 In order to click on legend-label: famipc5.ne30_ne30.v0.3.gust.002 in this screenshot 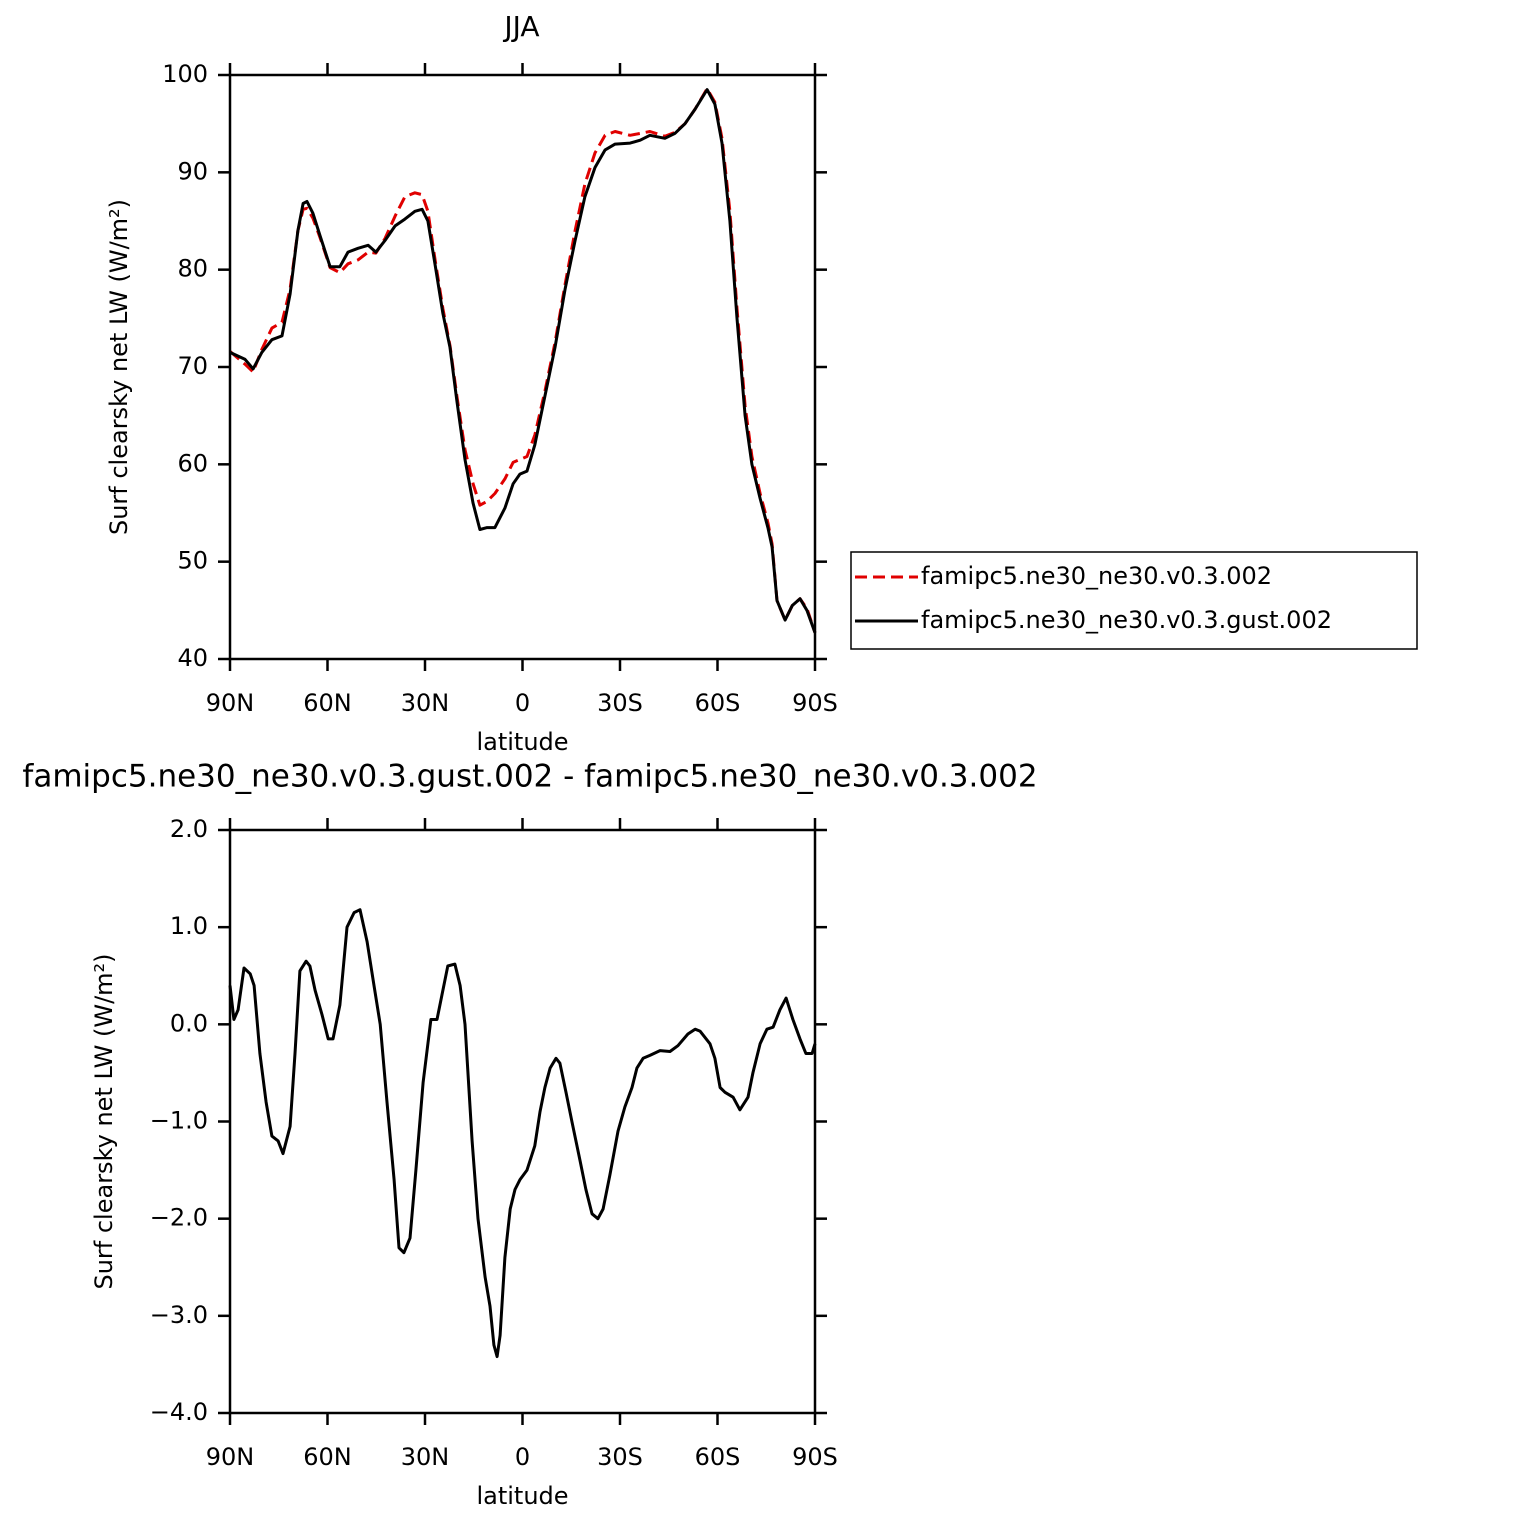, I will do `click(1126, 620)`.